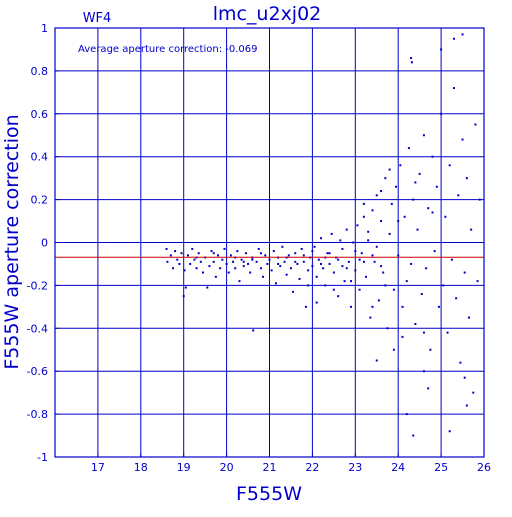 The image size is (512, 517). I want to click on x-tick-label: 18, so click(141, 467).